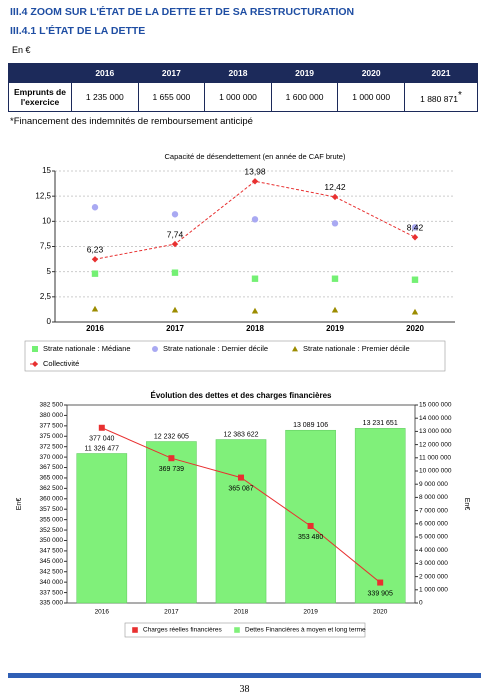  I want to click on x-tick-label: 2017, so click(175, 328).